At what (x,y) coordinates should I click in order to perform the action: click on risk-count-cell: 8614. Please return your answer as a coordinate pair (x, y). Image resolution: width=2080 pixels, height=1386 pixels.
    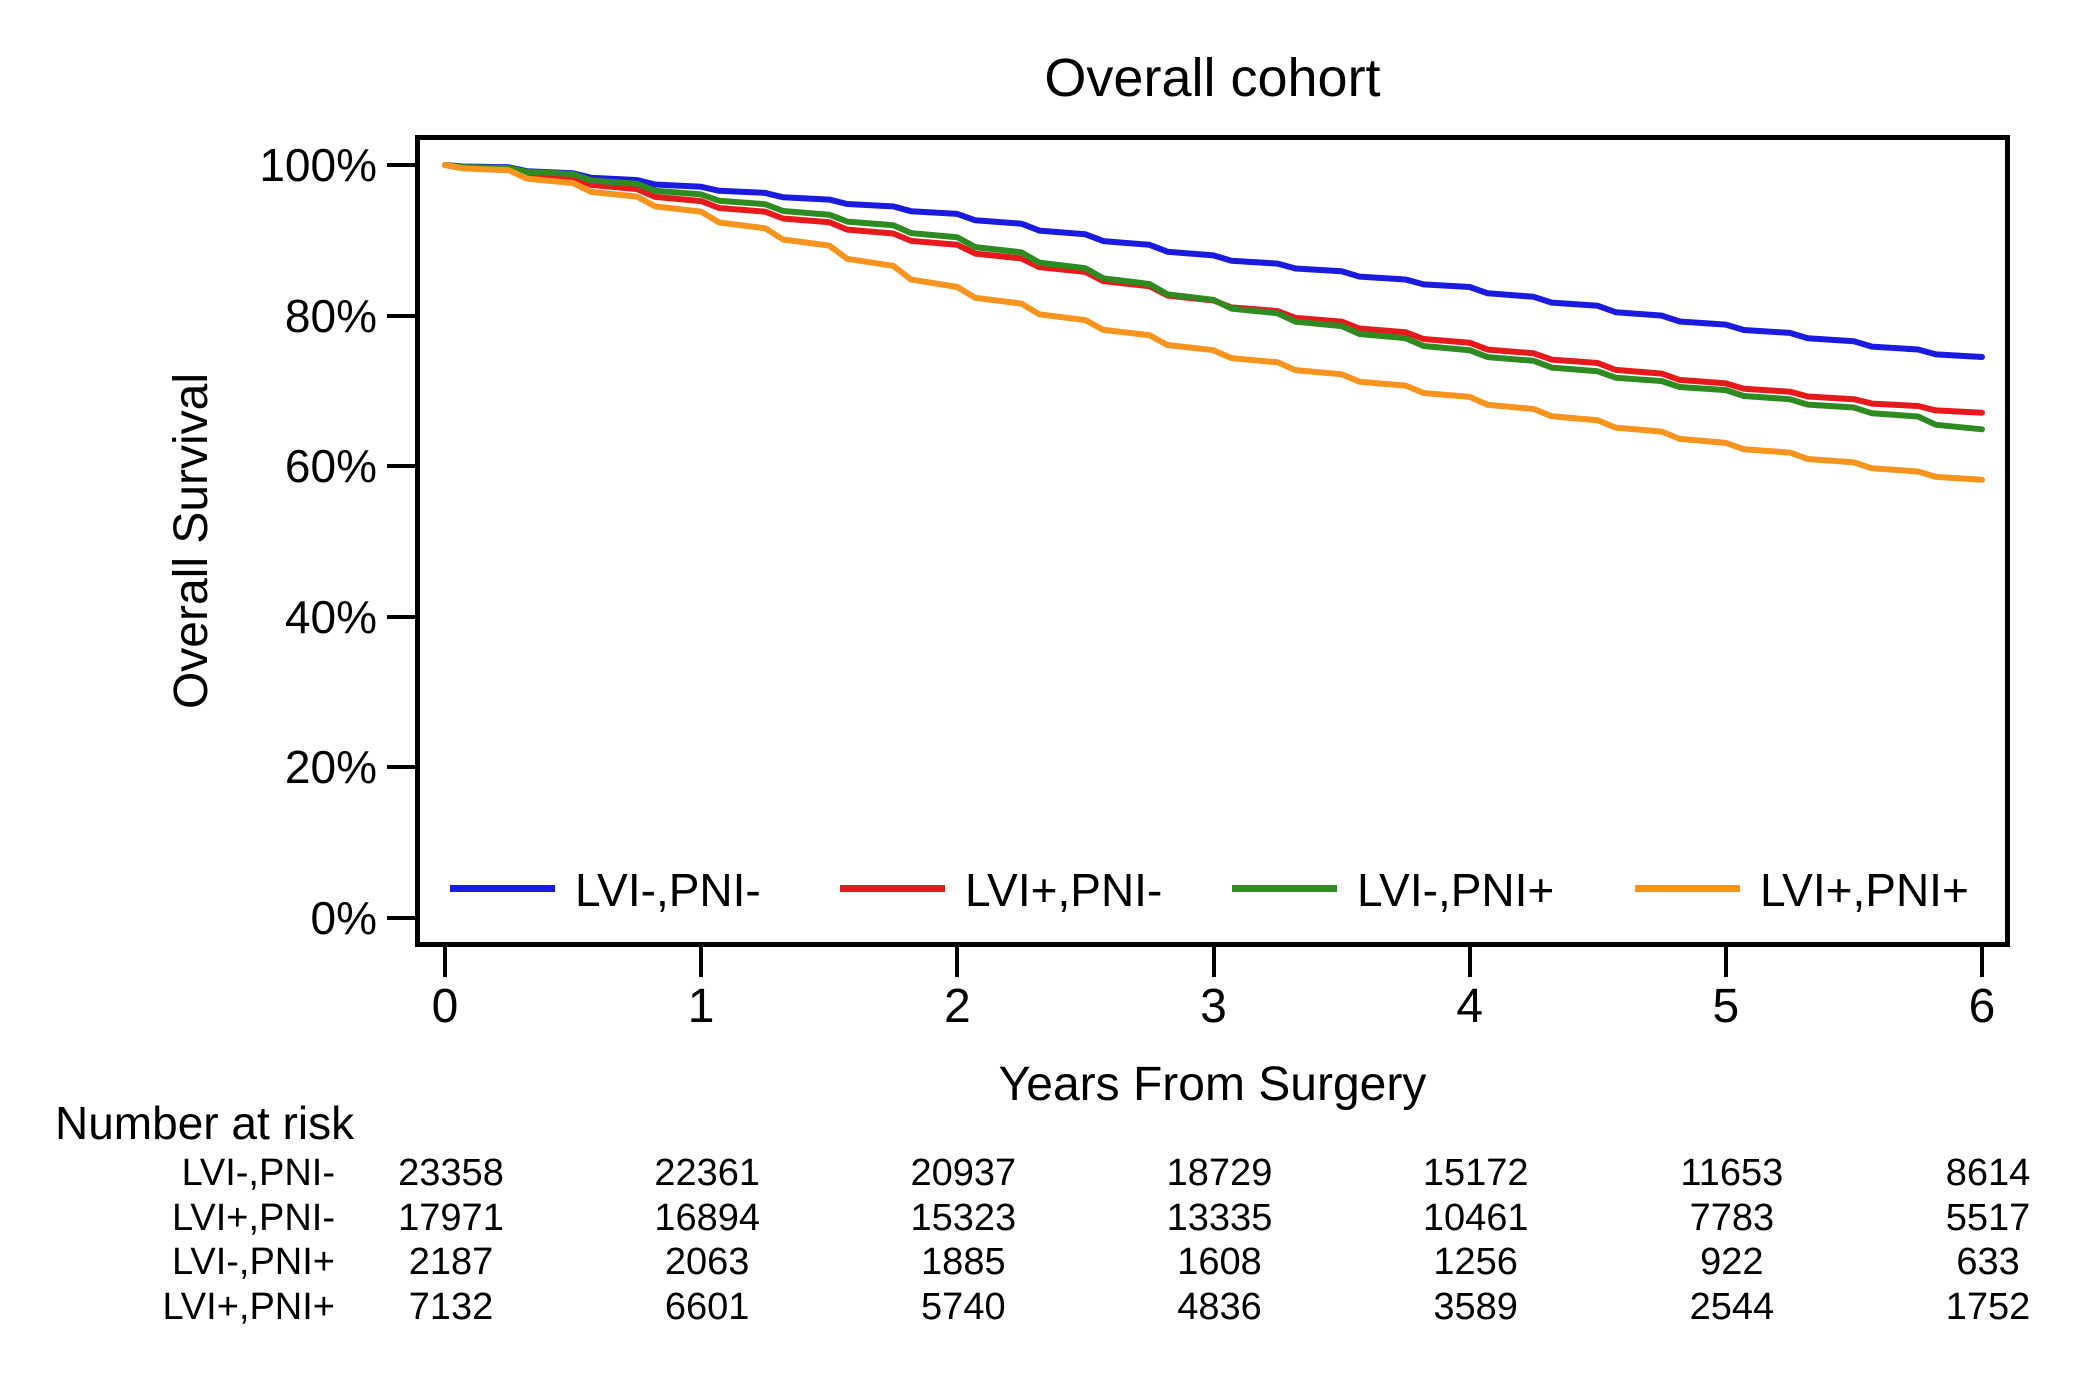
    Looking at the image, I should click on (1988, 1173).